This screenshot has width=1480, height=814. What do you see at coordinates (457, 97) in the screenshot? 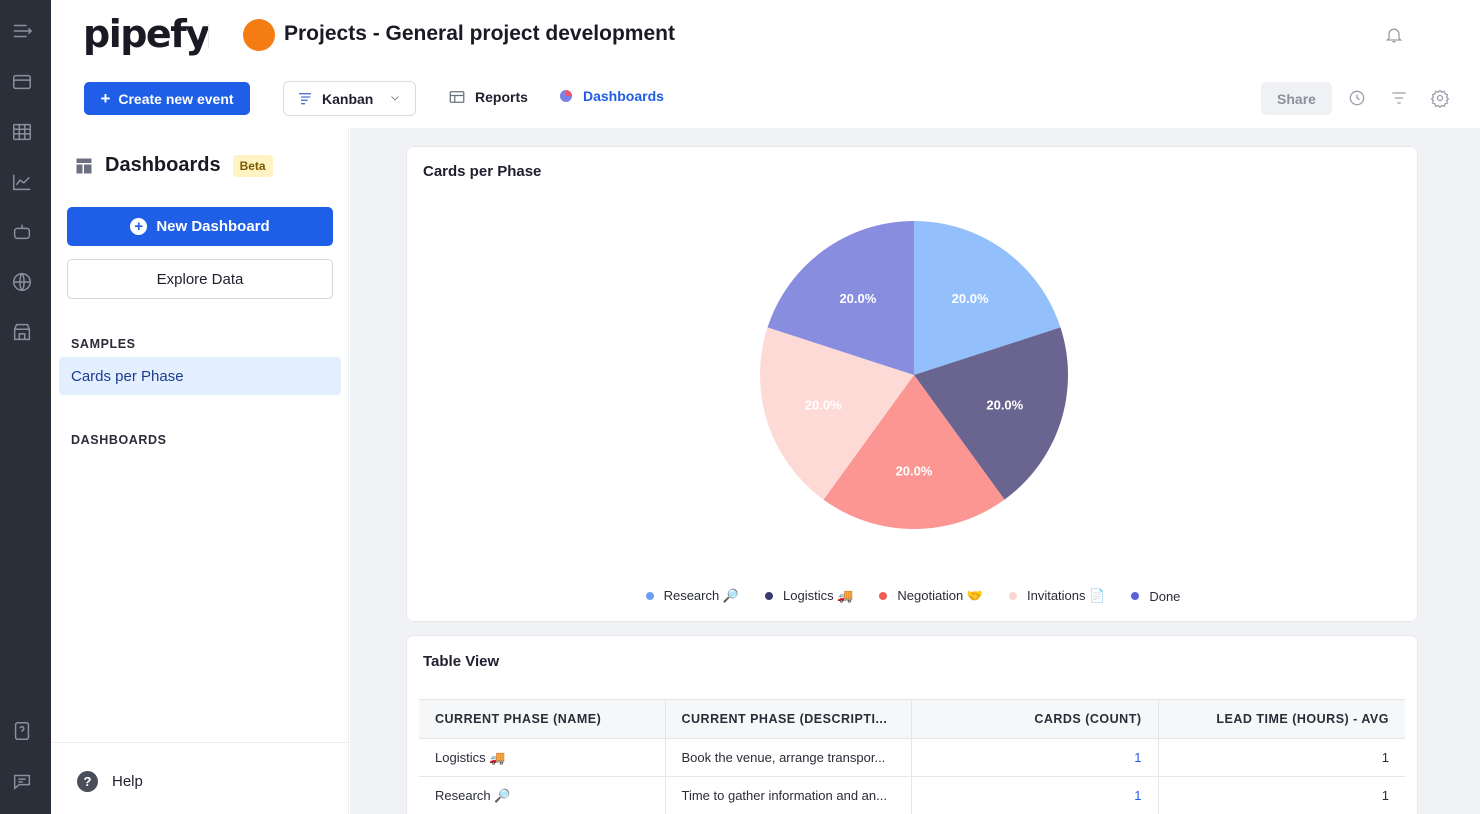
I see `reports-icon` at bounding box center [457, 97].